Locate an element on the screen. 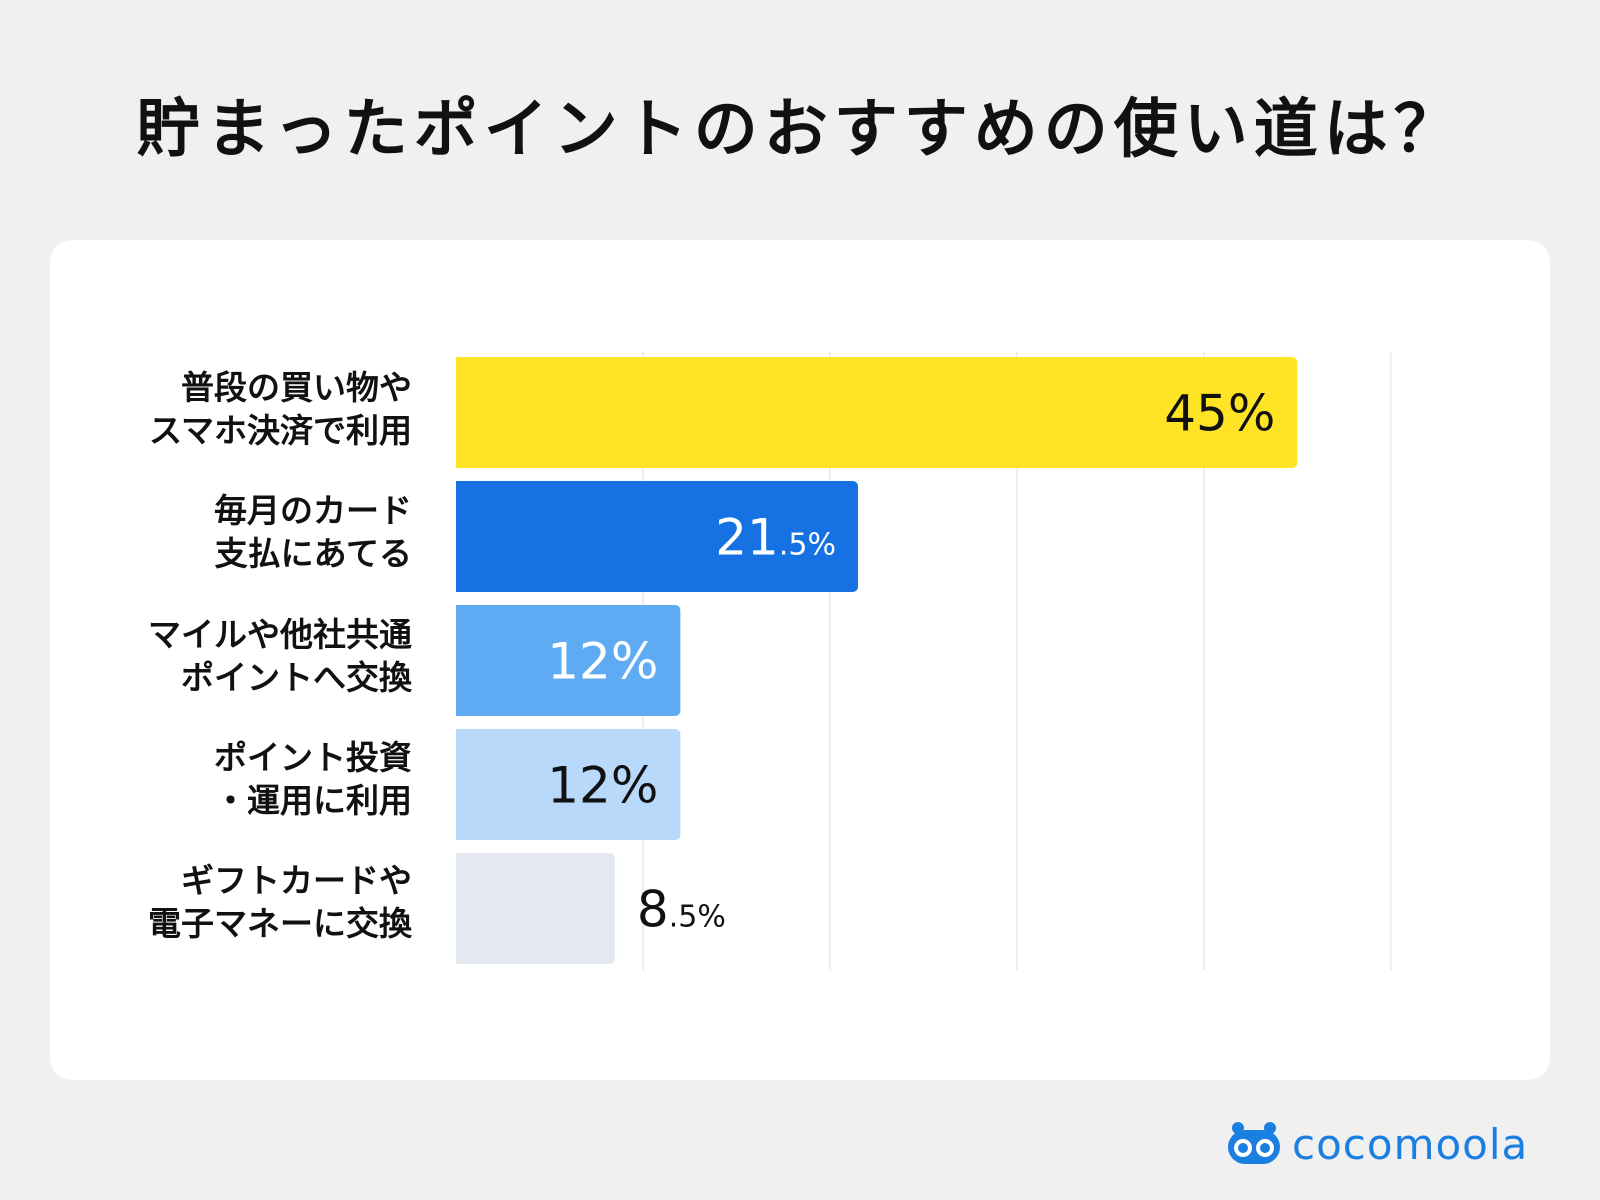 The image size is (1600, 1200). value-label-3: 12% is located at coordinates (602, 786).